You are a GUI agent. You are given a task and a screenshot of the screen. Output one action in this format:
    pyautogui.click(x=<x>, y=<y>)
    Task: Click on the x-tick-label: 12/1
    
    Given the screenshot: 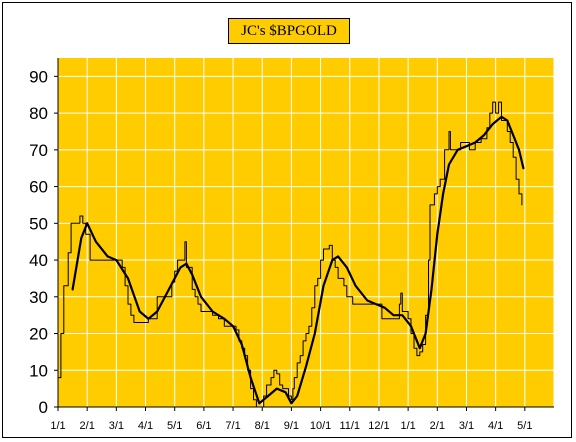 What is the action you would take?
    pyautogui.click(x=378, y=426)
    